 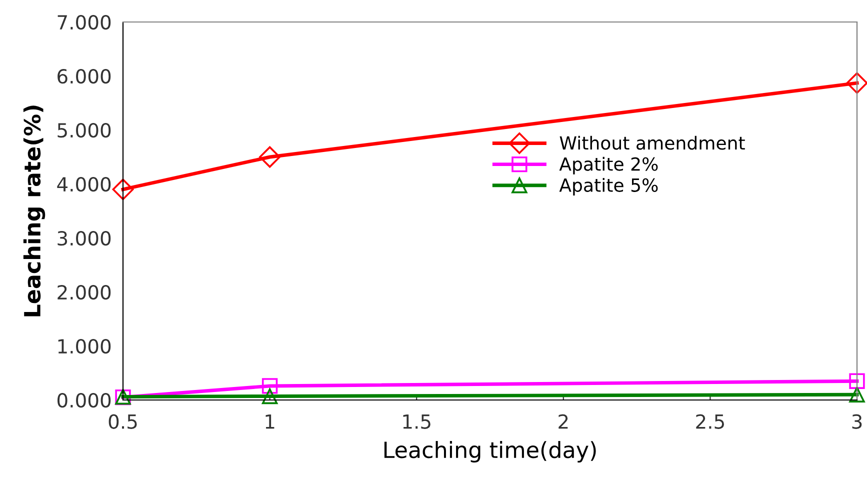 I want to click on x-tick-label: 1, so click(x=270, y=421).